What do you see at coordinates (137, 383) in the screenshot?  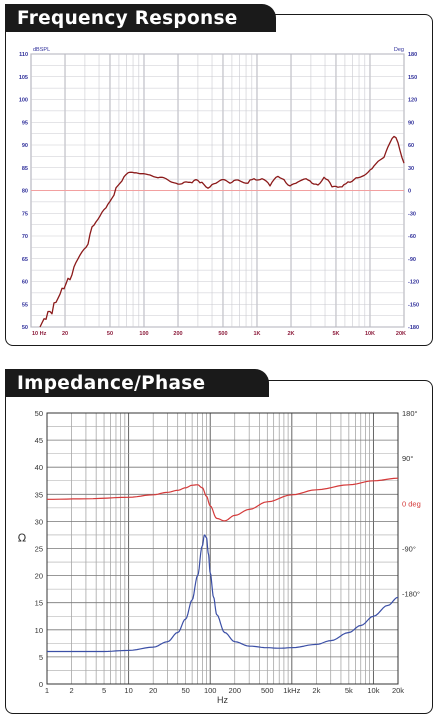 I see `impedance-phase-title: Impedance/Phase` at bounding box center [137, 383].